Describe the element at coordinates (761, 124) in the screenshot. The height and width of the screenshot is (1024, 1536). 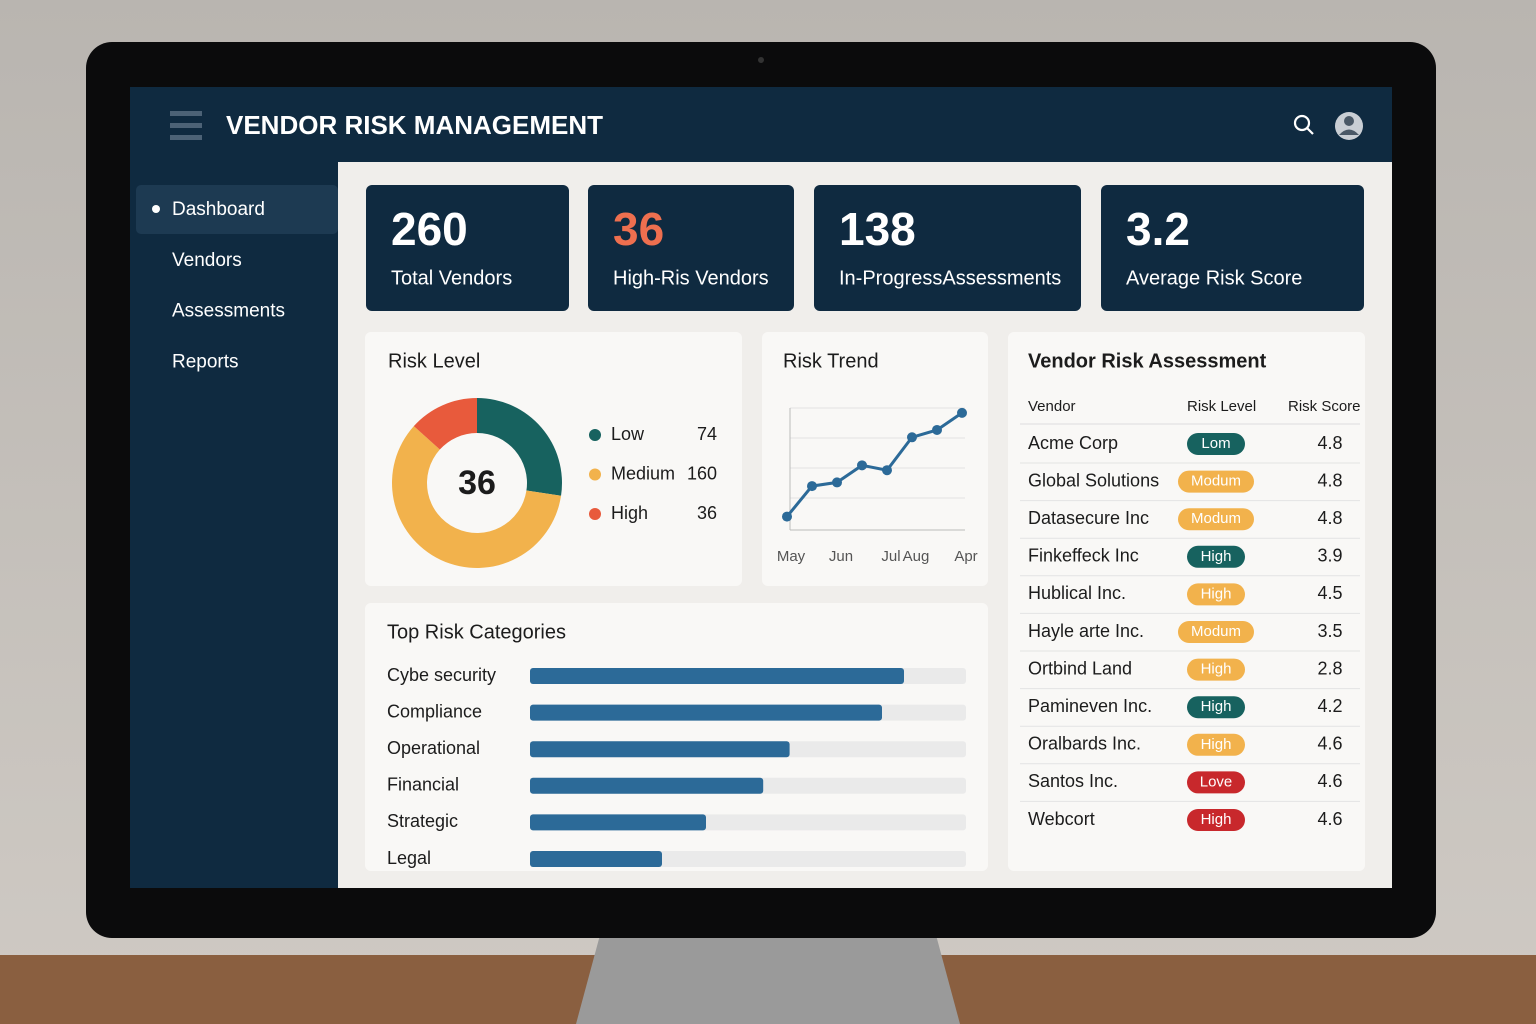
I see `top-bar` at that location.